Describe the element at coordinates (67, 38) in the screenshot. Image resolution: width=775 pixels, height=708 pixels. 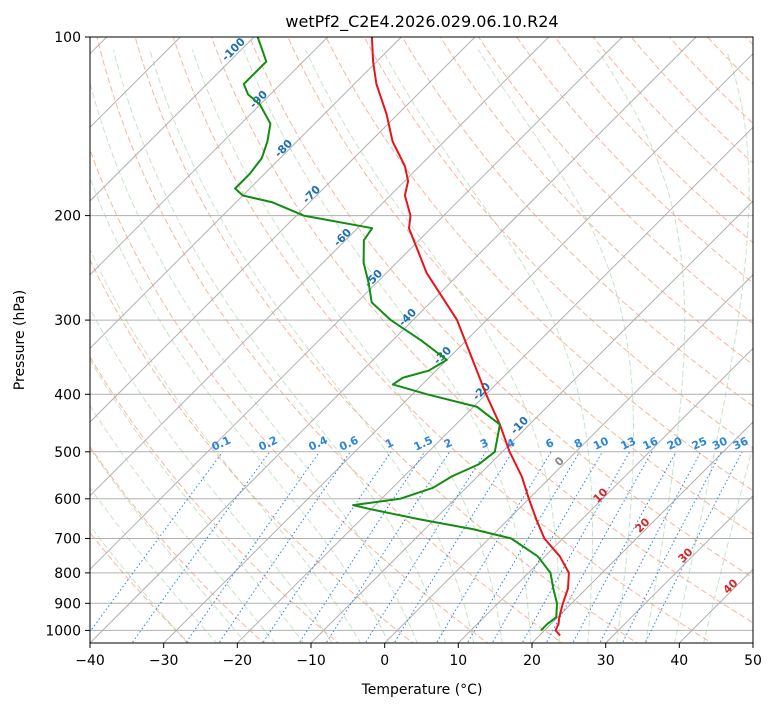
I see `y-tick-label: 100` at that location.